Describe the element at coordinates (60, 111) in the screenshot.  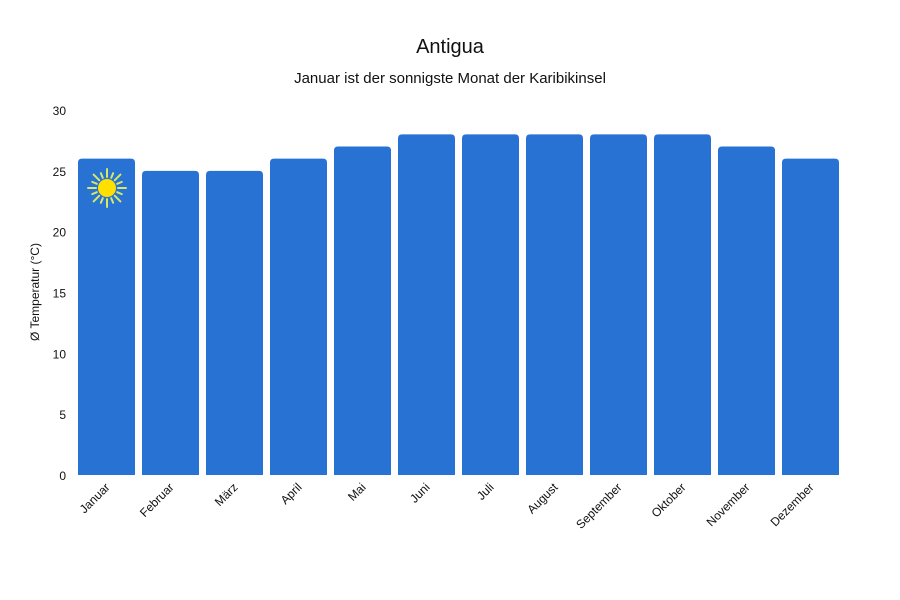
I see `y-tick-label: 30` at that location.